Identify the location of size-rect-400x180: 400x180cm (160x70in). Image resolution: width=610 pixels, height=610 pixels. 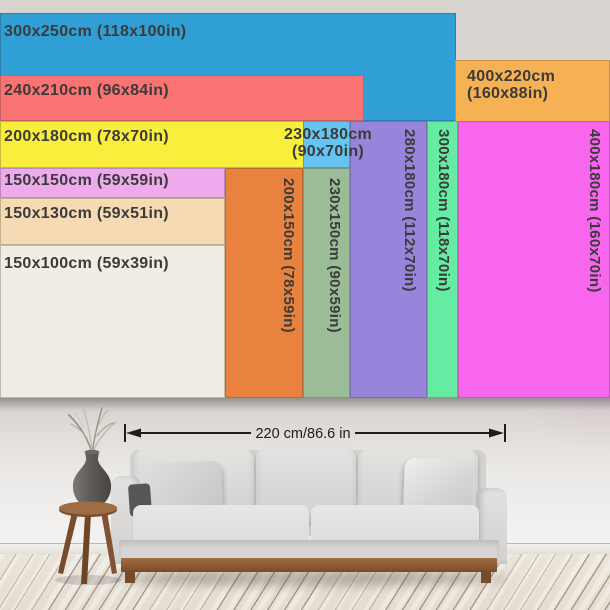
(534, 259).